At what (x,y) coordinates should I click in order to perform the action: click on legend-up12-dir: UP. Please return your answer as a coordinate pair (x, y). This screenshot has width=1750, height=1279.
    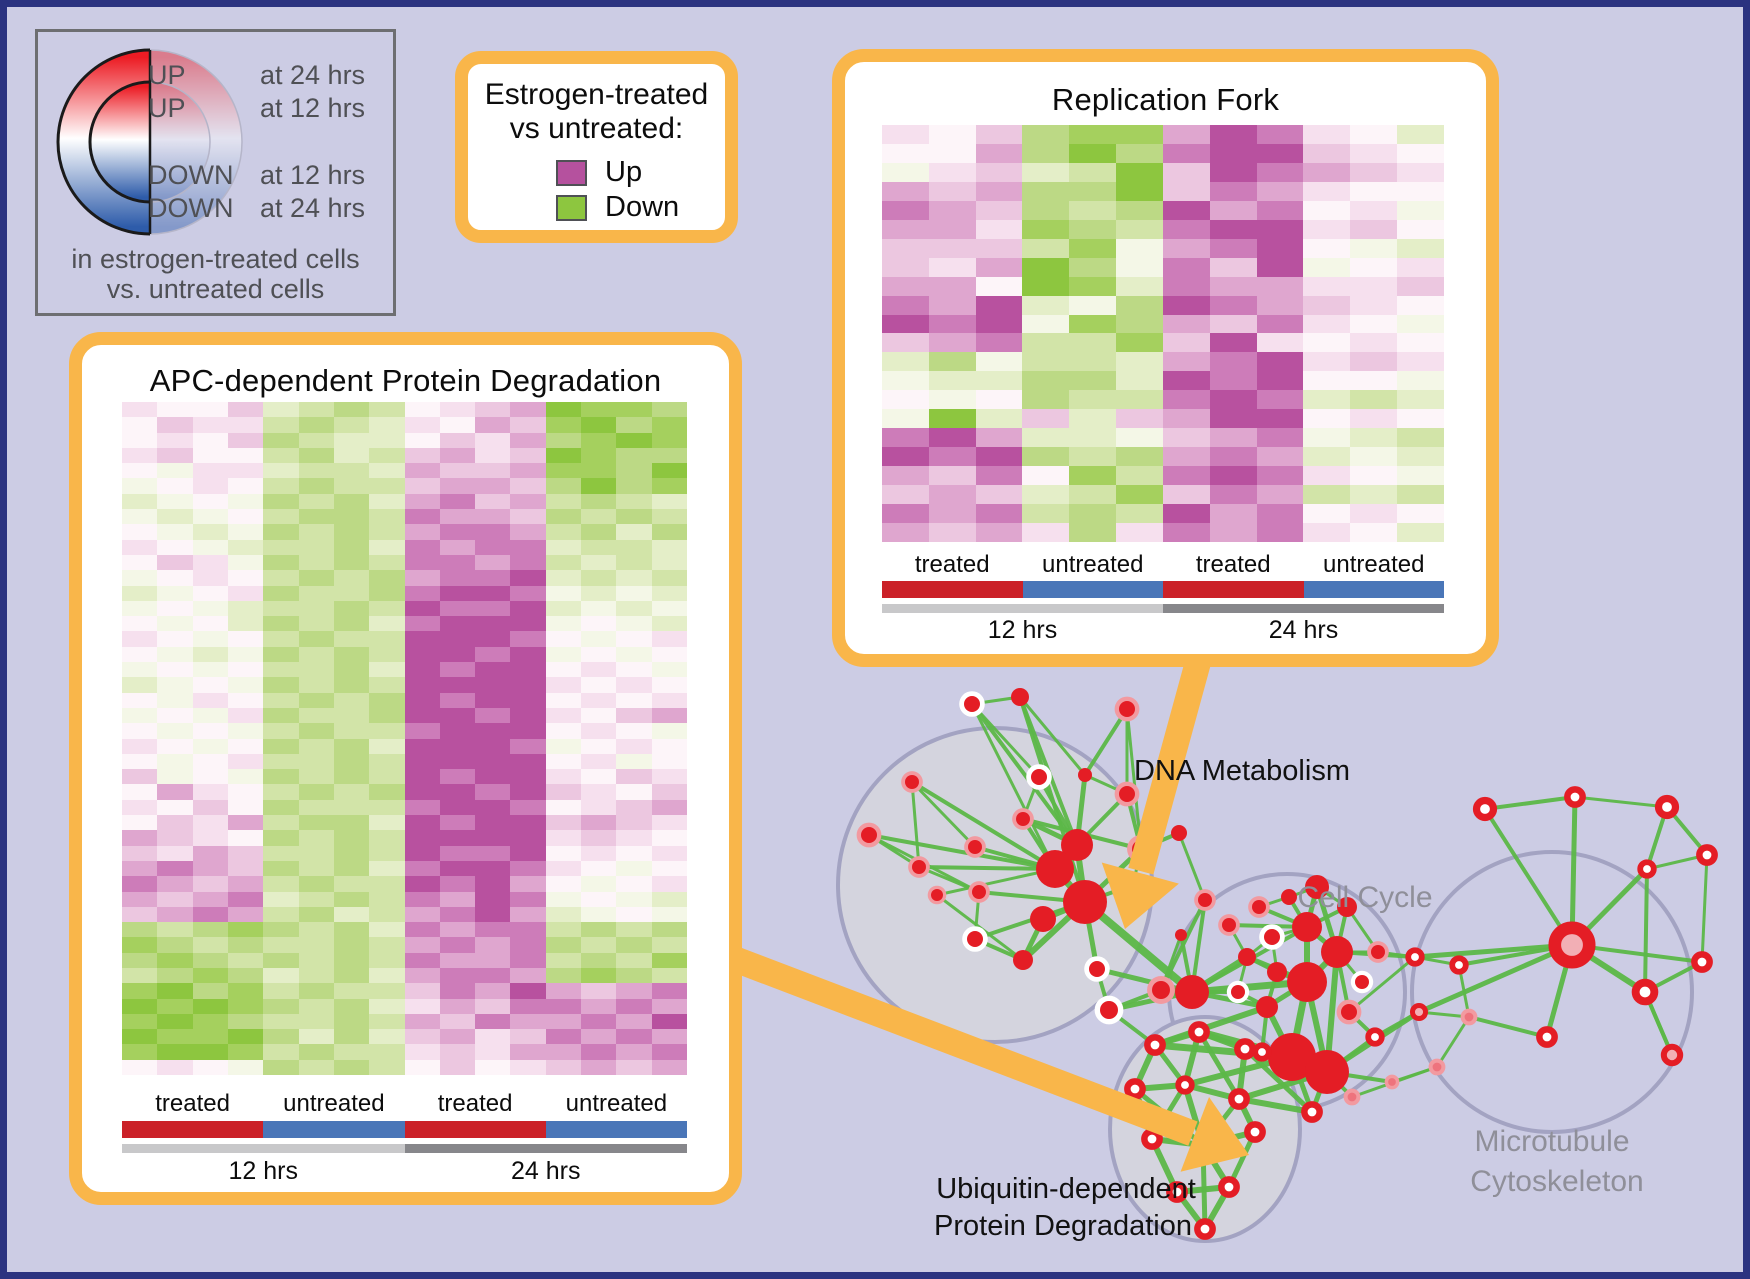
    Looking at the image, I should click on (167, 108).